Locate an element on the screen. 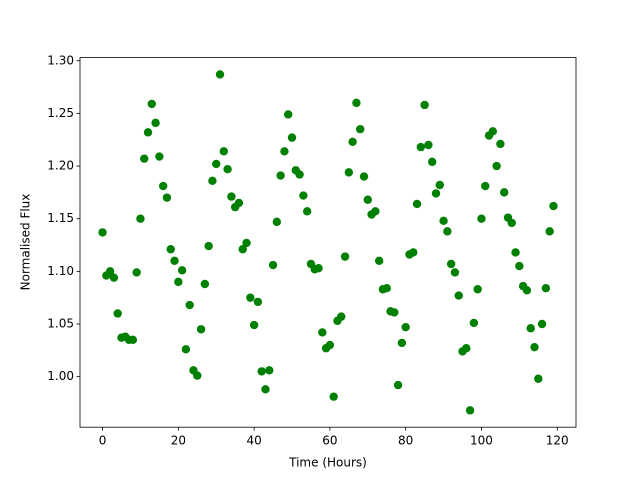  x-tick-label: 120 is located at coordinates (557, 441).